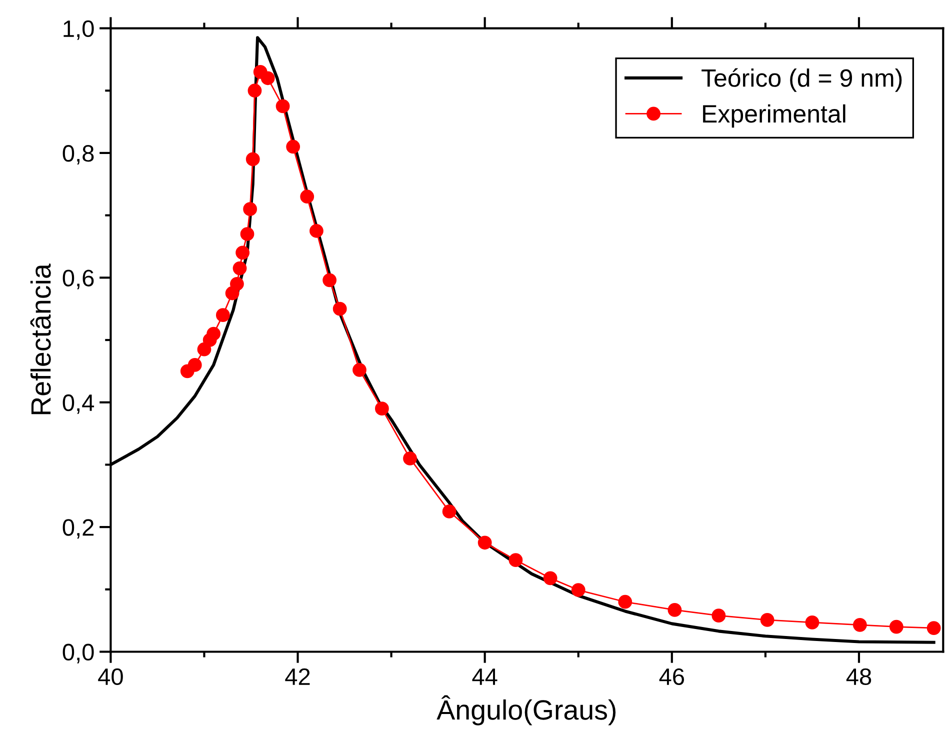 The image size is (946, 744). I want to click on y-tick-label: 1,0, so click(79, 30).